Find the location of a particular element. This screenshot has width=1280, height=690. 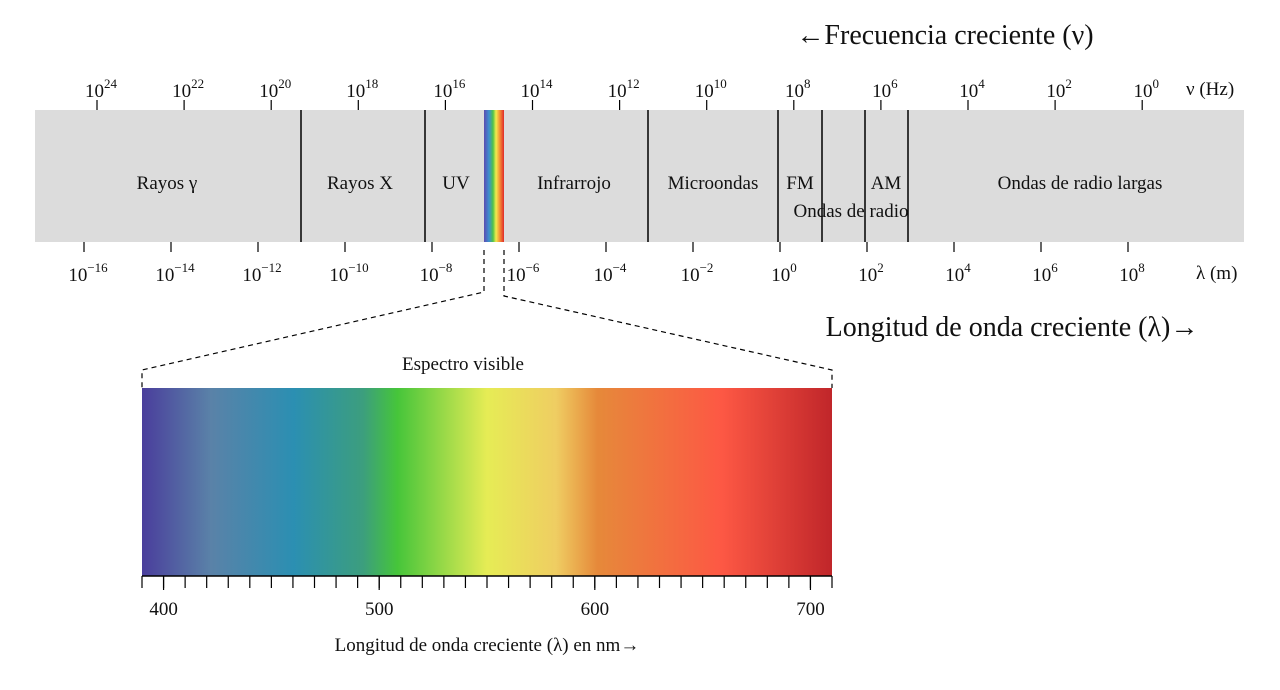

frequency-tick-label: 10¹⁶ is located at coordinates (449, 89).